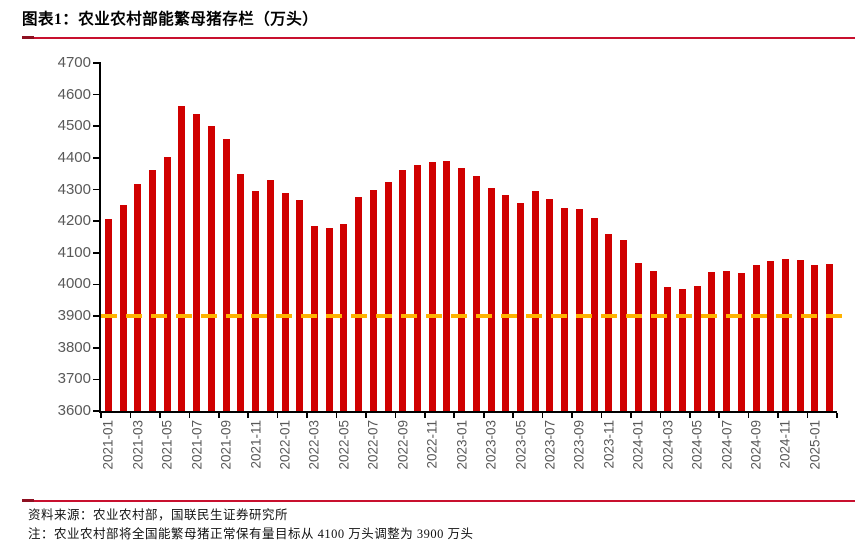 The image size is (865, 558). I want to click on x-axis-label: 2022-11, so click(432, 444).